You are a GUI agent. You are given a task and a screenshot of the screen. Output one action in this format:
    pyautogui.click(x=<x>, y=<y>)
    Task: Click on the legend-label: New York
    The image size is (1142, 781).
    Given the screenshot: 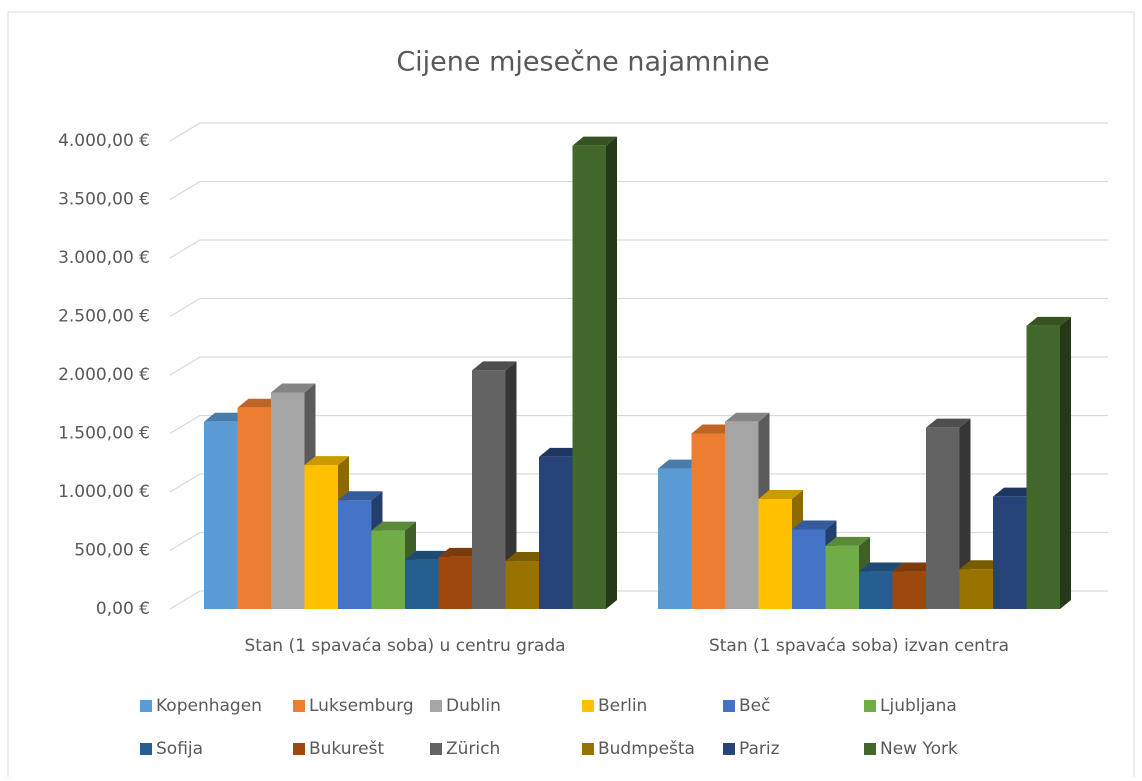 What is the action you would take?
    pyautogui.click(x=919, y=749)
    